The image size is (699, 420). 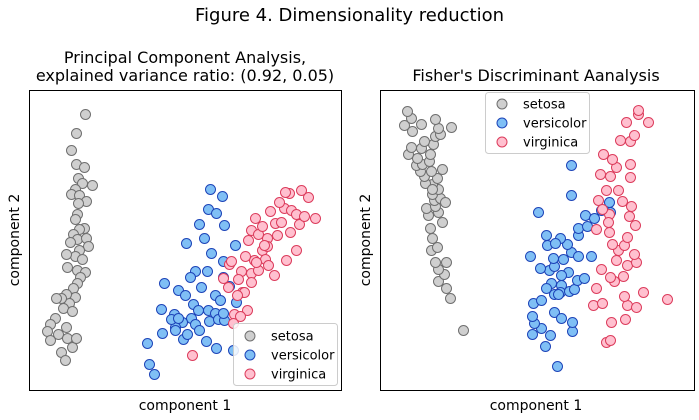 I want to click on pca-legend-box, so click(x=285, y=354).